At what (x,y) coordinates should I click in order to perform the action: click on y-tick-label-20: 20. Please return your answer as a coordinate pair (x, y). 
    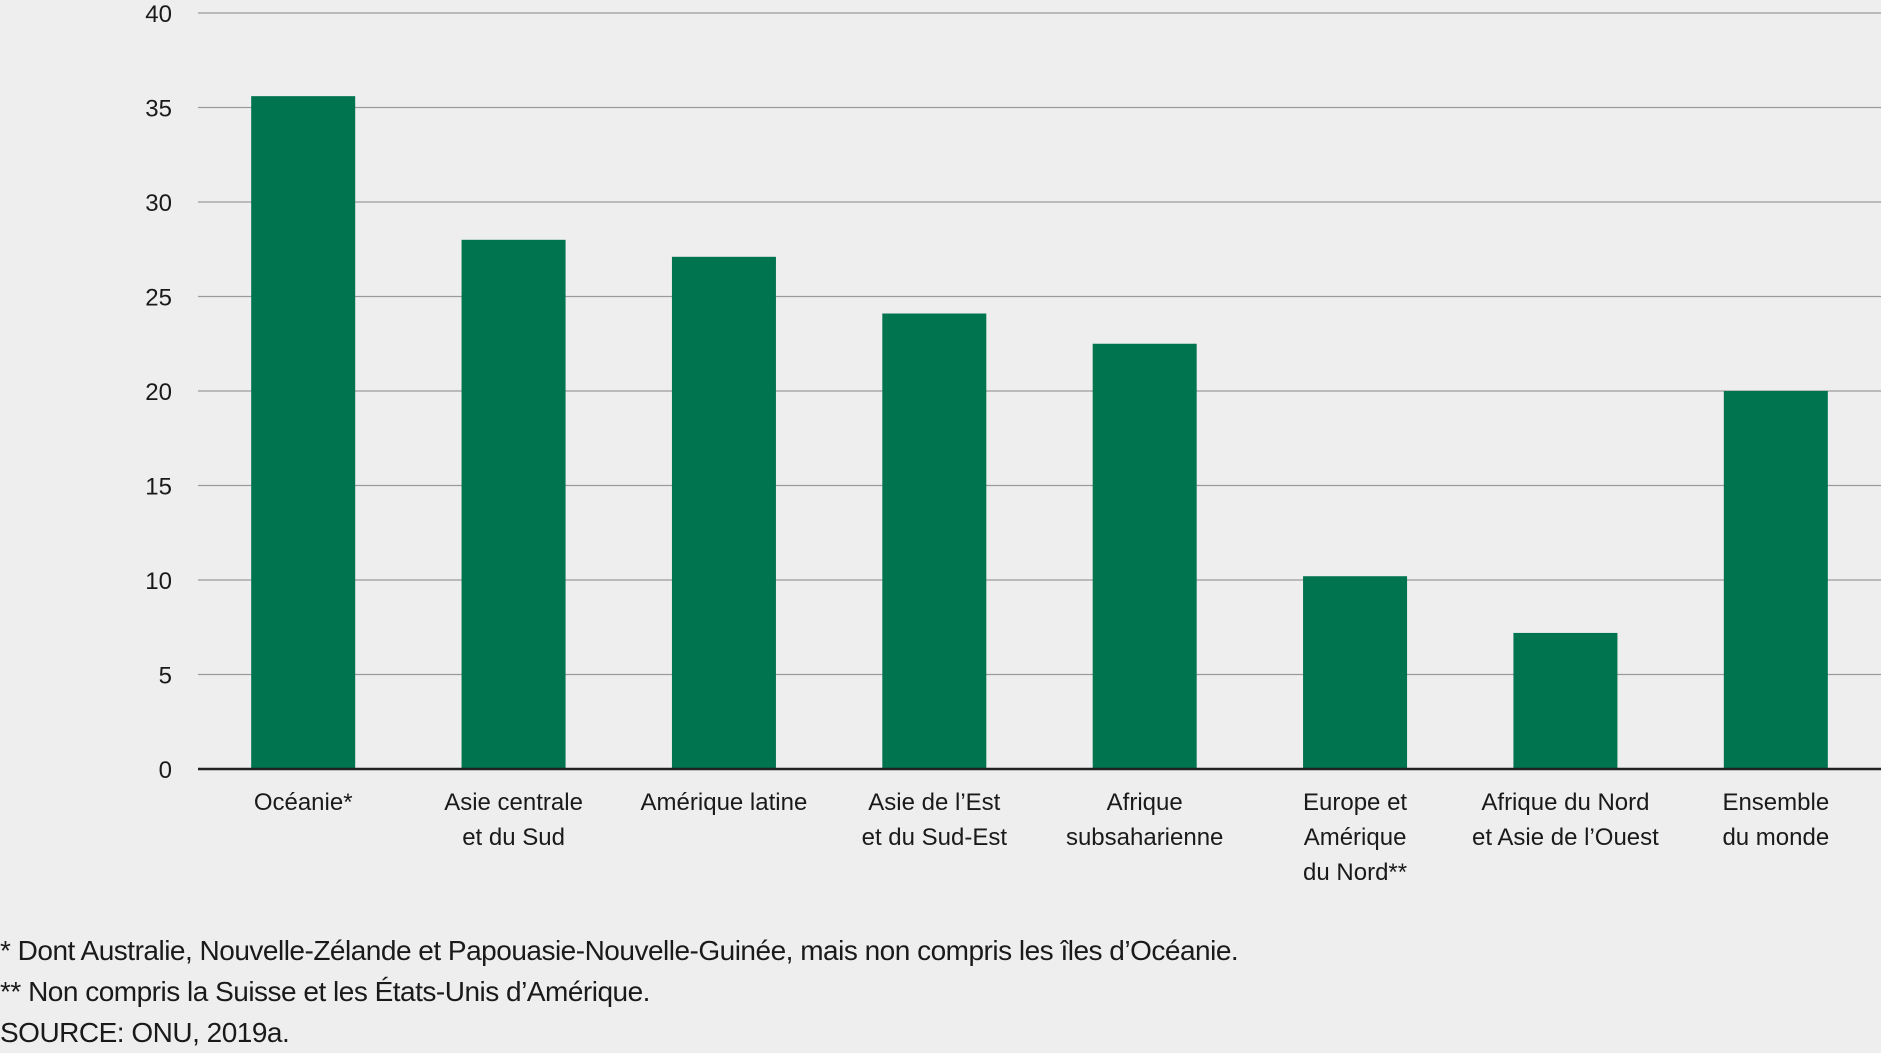
    Looking at the image, I should click on (158, 392).